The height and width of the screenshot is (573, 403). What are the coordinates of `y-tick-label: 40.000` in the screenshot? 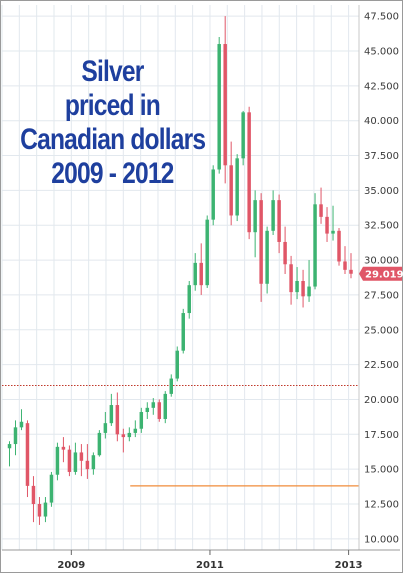 It's located at (381, 121).